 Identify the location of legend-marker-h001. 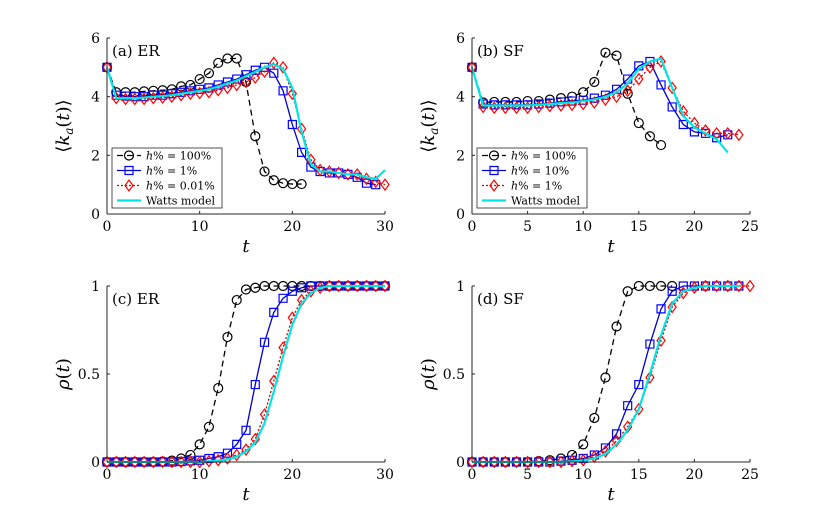
(494, 185).